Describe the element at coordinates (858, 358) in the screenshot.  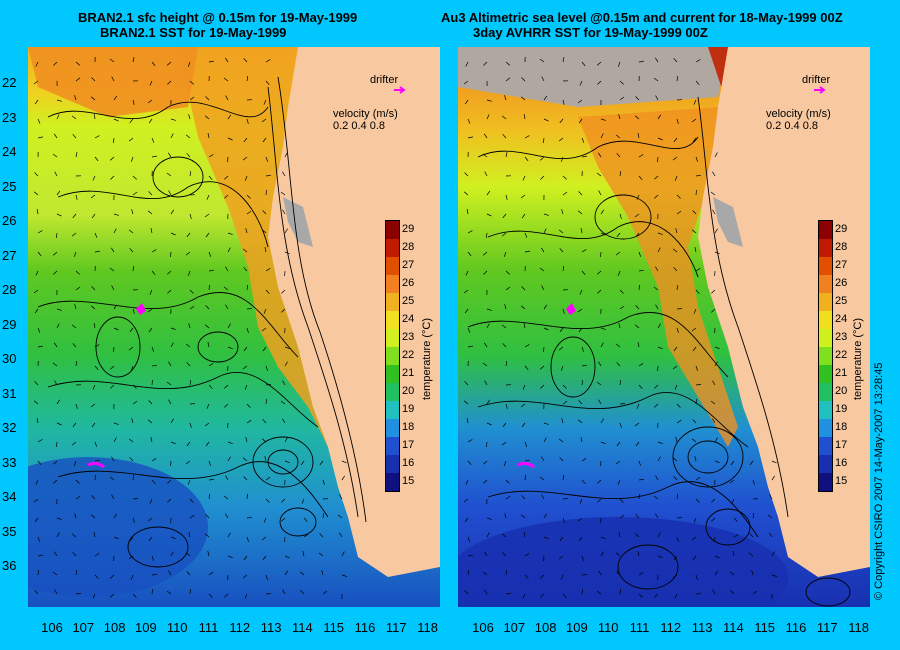
I see `colorbar-title-right: temperature (°C)` at that location.